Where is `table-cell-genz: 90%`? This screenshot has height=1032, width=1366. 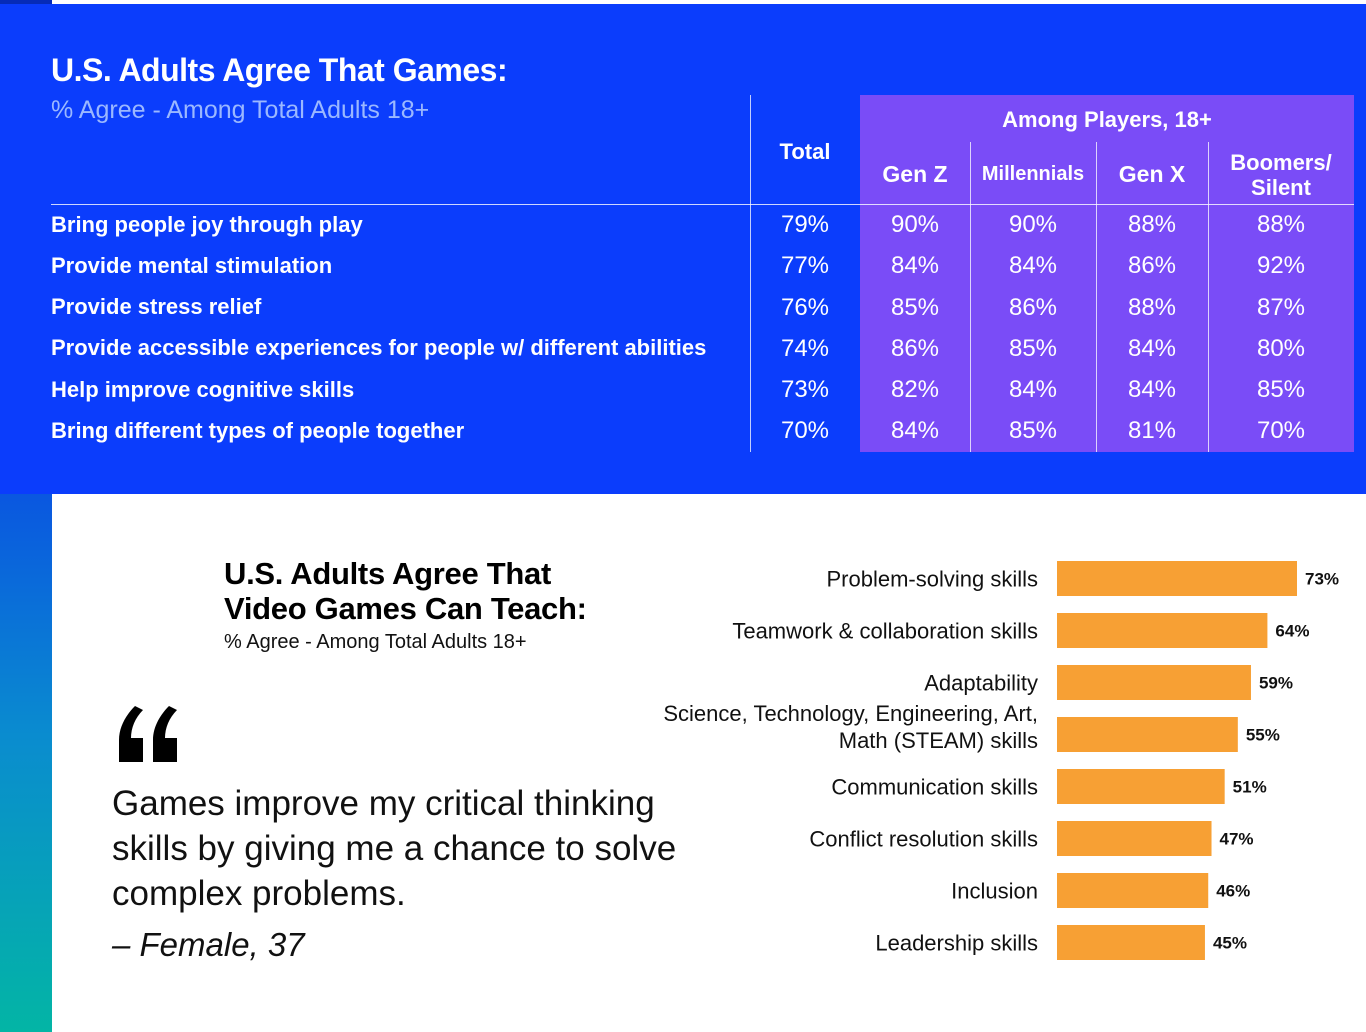 table-cell-genz: 90% is located at coordinates (915, 224).